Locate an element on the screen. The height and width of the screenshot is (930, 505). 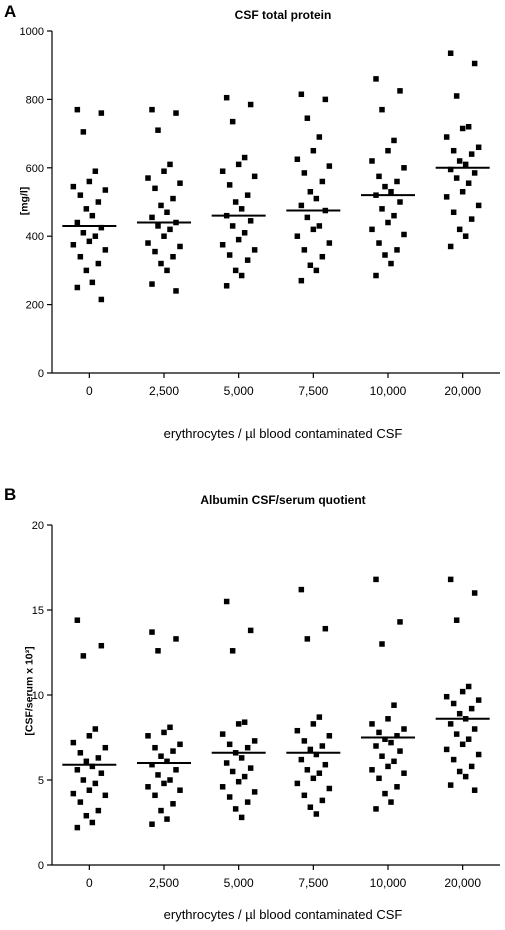
x-tick-label: 0 is located at coordinates (89, 883).